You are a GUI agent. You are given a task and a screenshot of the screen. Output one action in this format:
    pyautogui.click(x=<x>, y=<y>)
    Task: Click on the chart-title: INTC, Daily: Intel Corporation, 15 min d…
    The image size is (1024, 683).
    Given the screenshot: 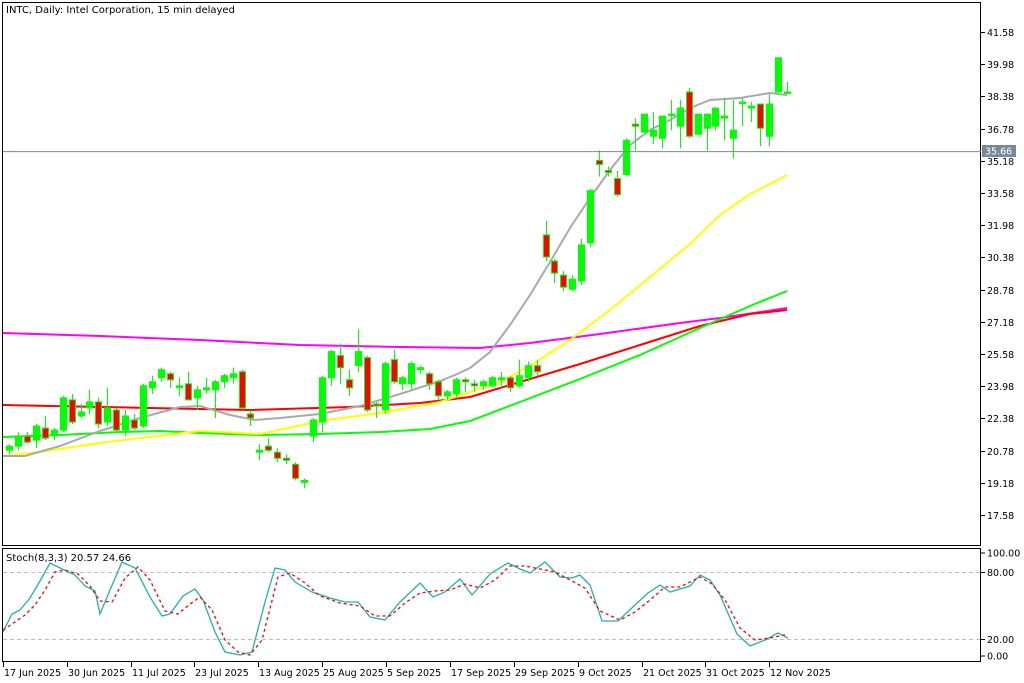 What is the action you would take?
    pyautogui.click(x=120, y=10)
    